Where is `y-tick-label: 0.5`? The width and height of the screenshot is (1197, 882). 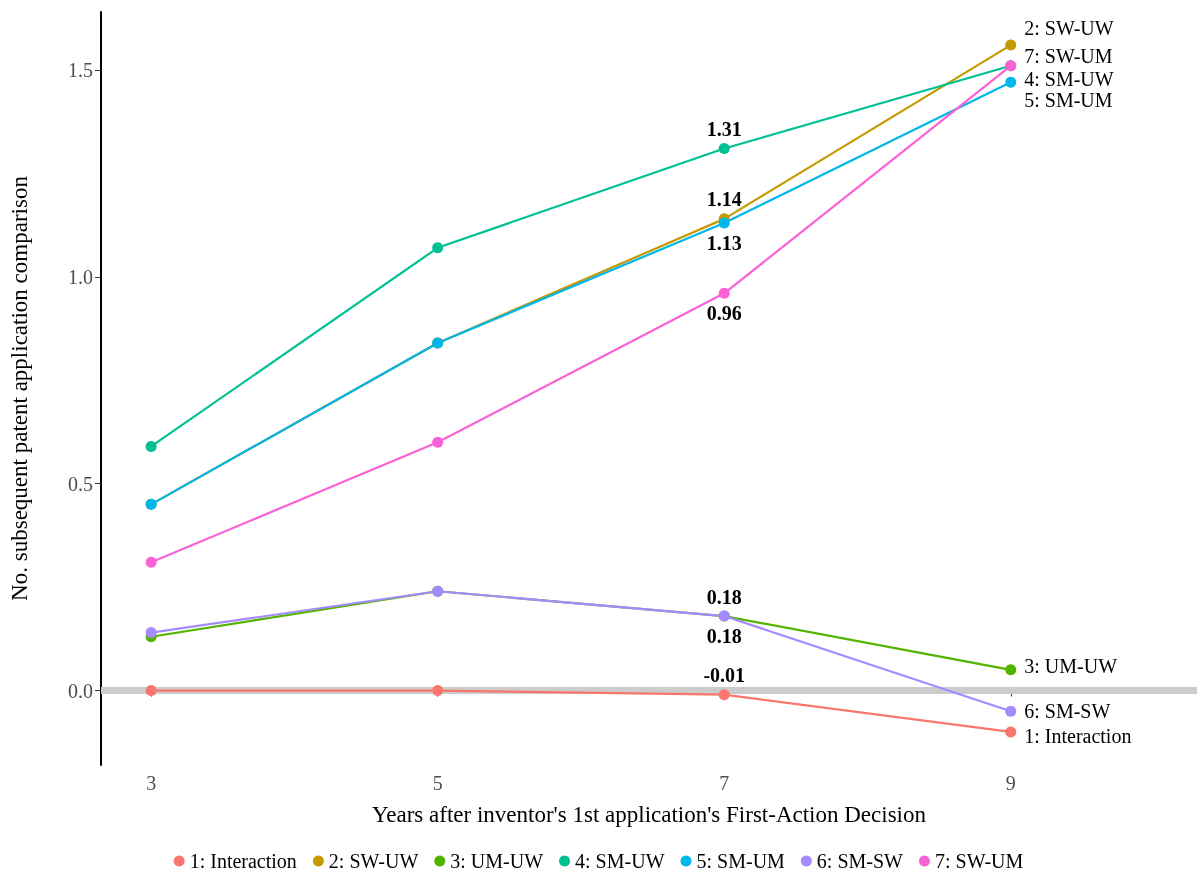 y-tick-label: 0.5 is located at coordinates (80, 483).